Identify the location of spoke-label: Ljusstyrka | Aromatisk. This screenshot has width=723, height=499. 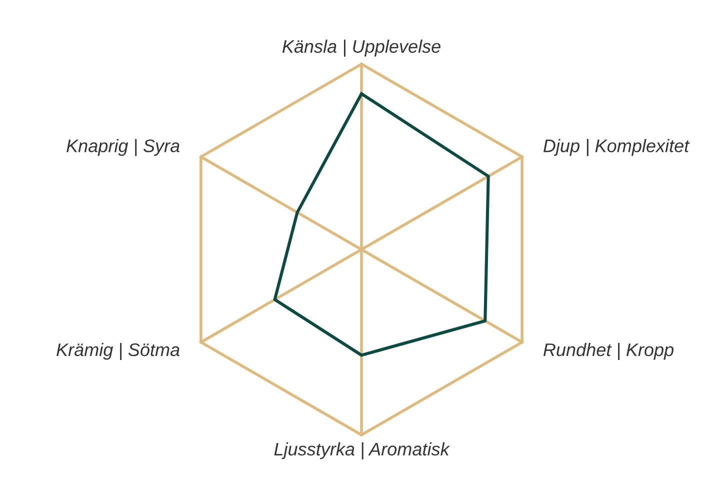
(362, 451).